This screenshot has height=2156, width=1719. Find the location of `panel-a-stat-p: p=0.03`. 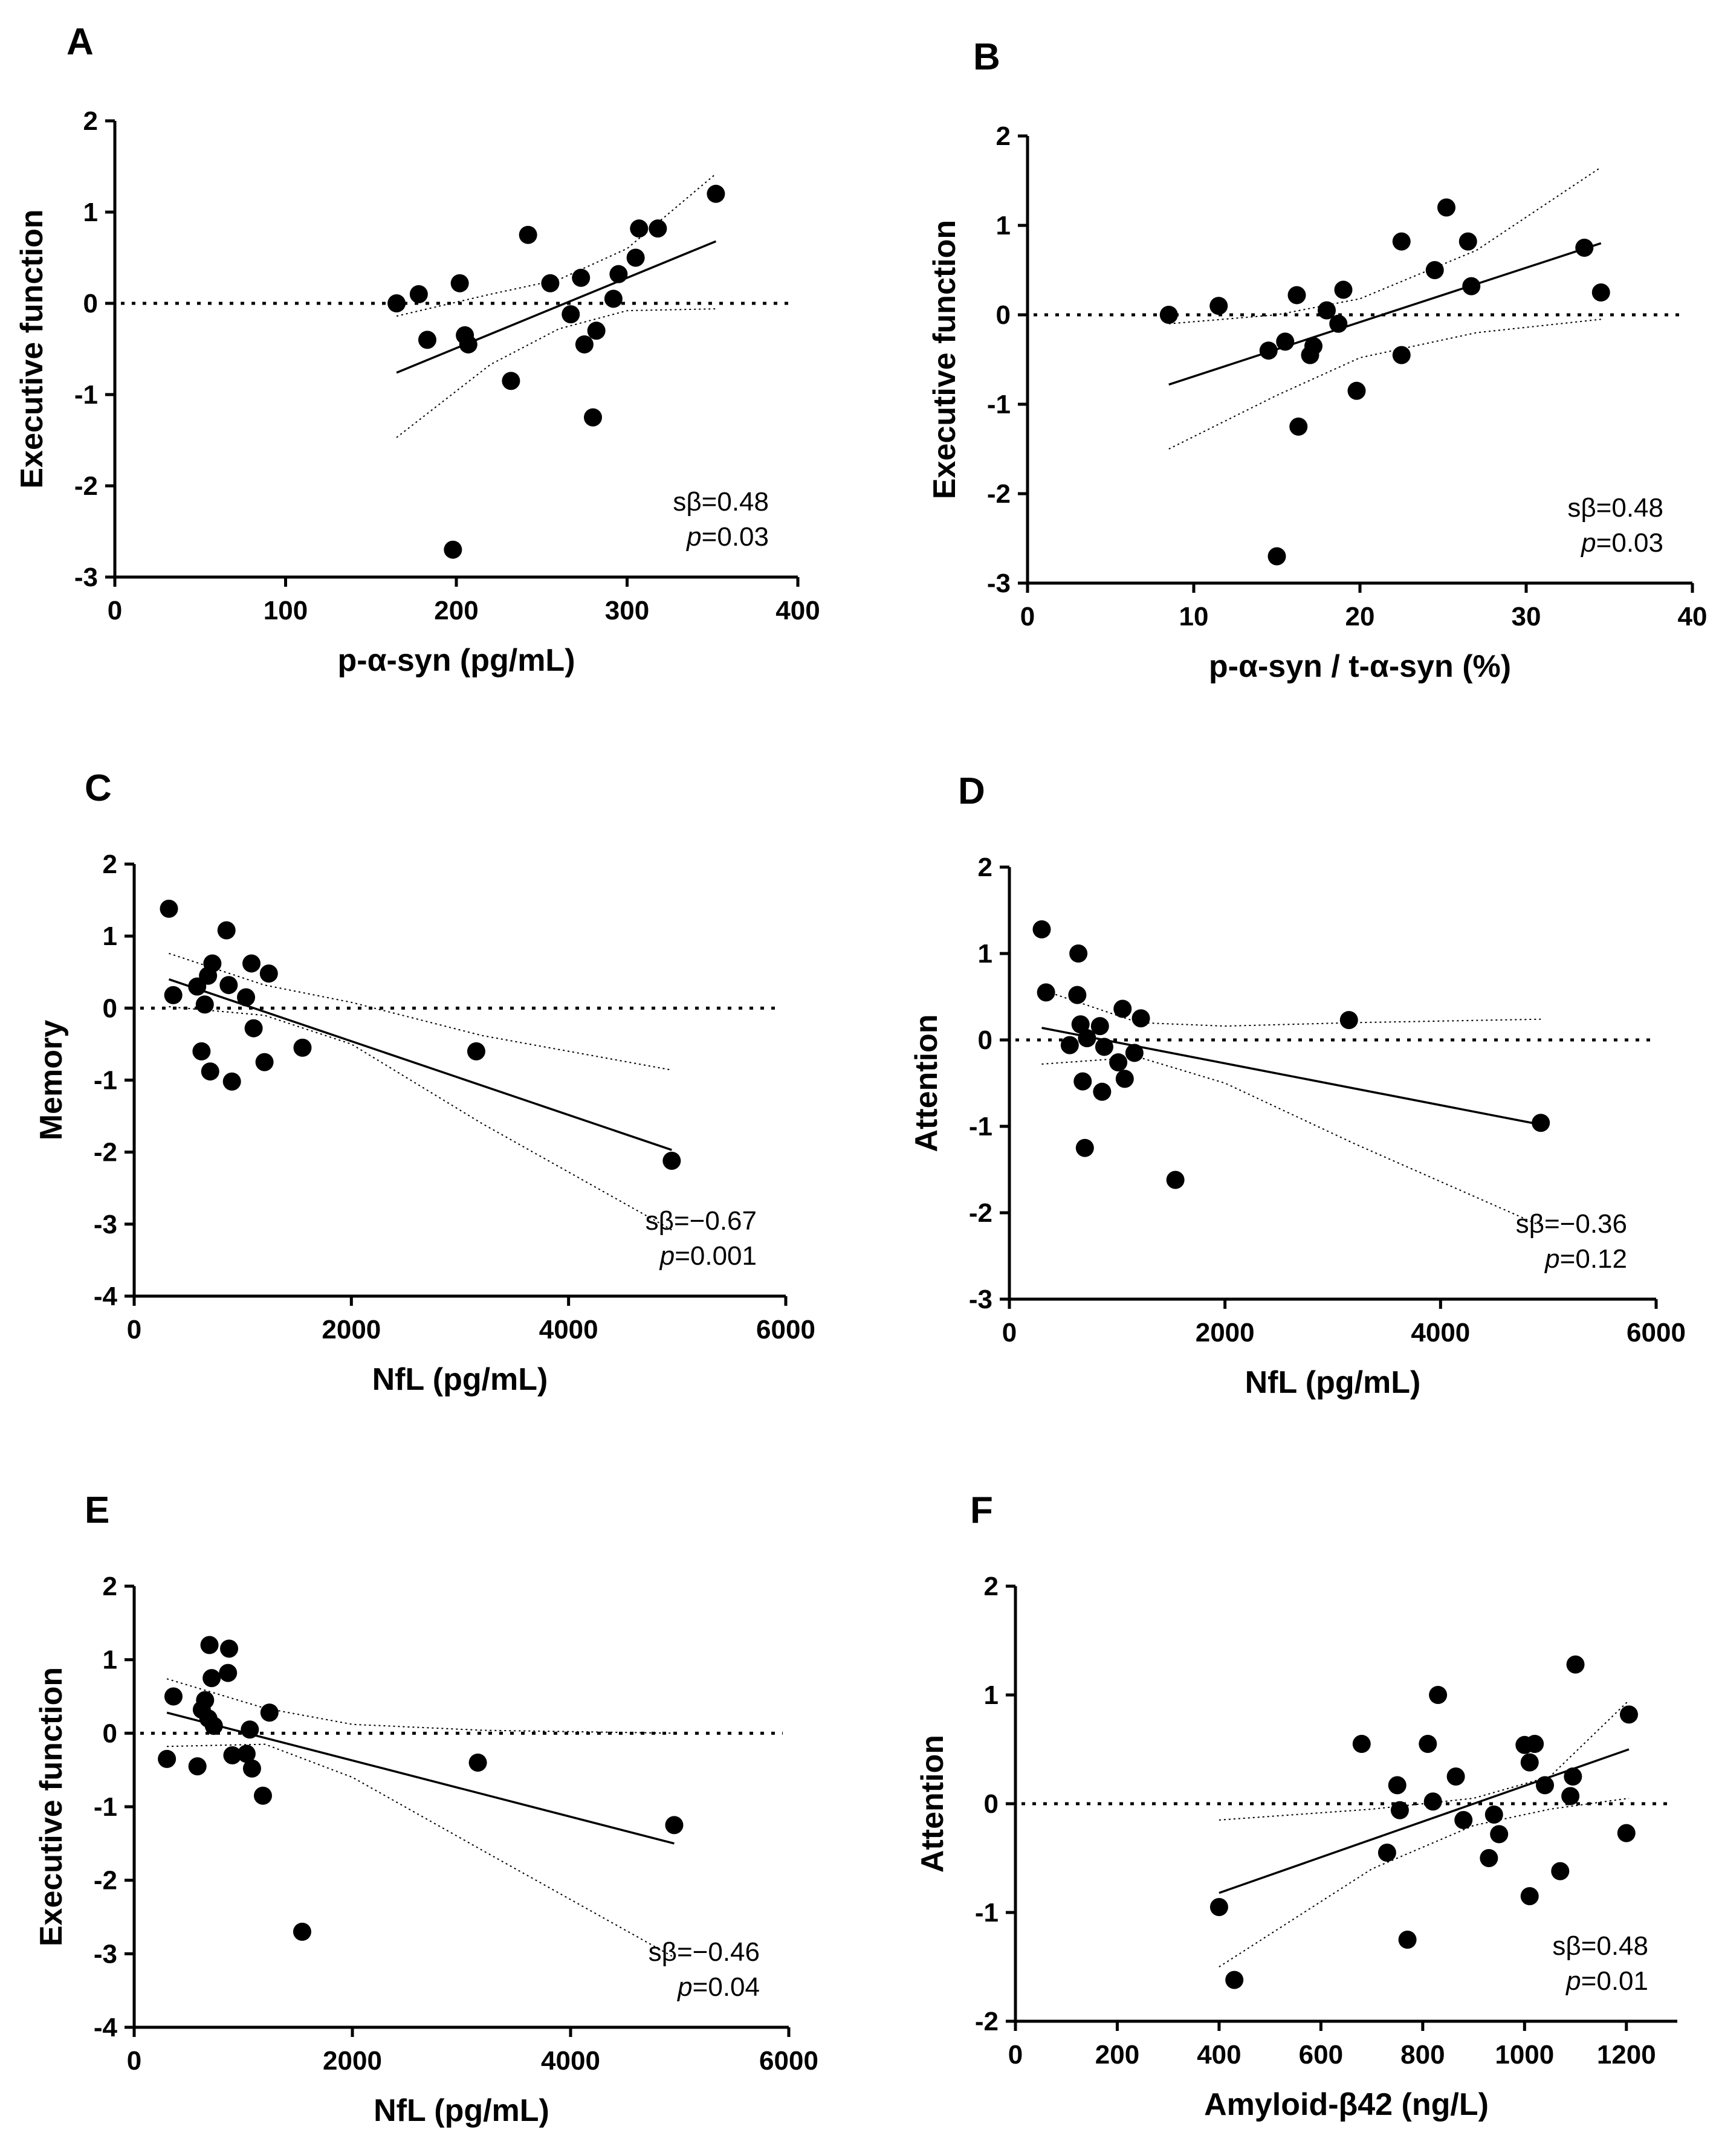

panel-a-stat-p: p=0.03 is located at coordinates (727, 537).